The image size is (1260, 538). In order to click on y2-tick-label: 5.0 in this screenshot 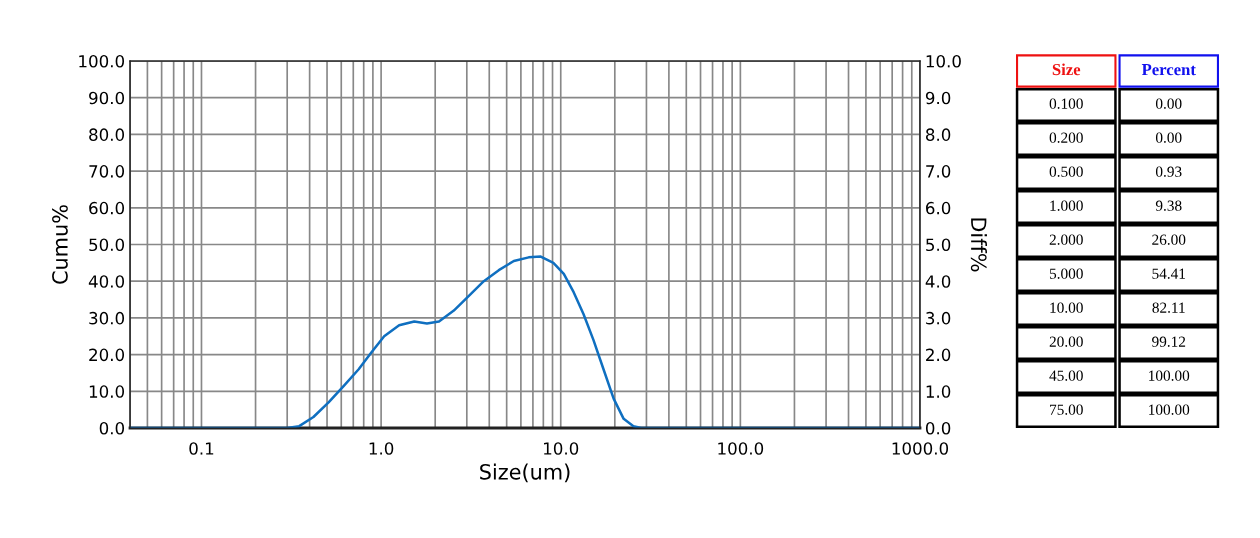, I will do `click(938, 245)`.